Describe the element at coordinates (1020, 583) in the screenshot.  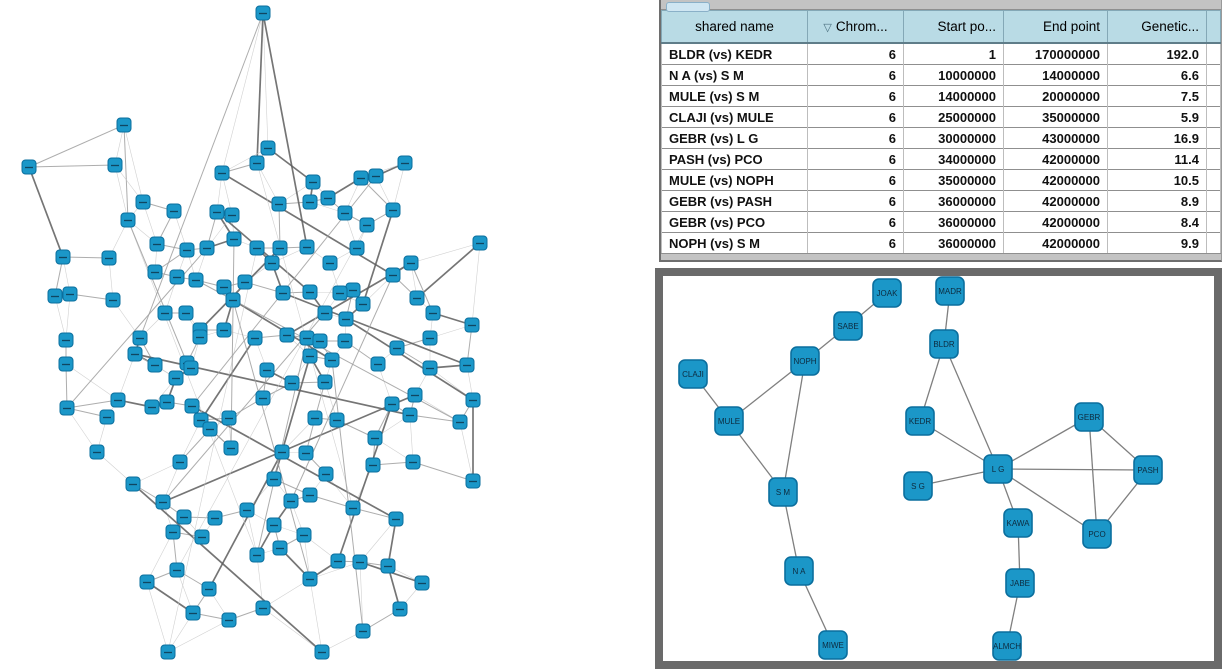
I see `graph-node-jabe: JABE` at that location.